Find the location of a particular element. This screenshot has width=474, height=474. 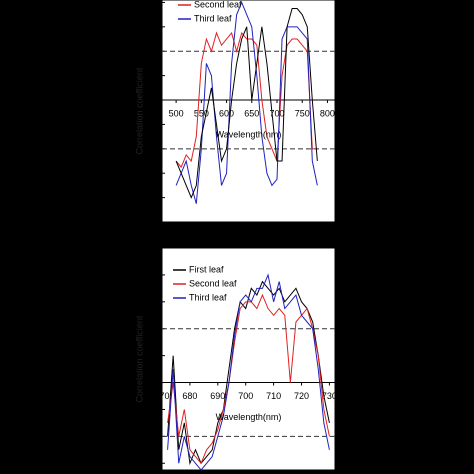

x-tick-label: 800 is located at coordinates (327, 113).